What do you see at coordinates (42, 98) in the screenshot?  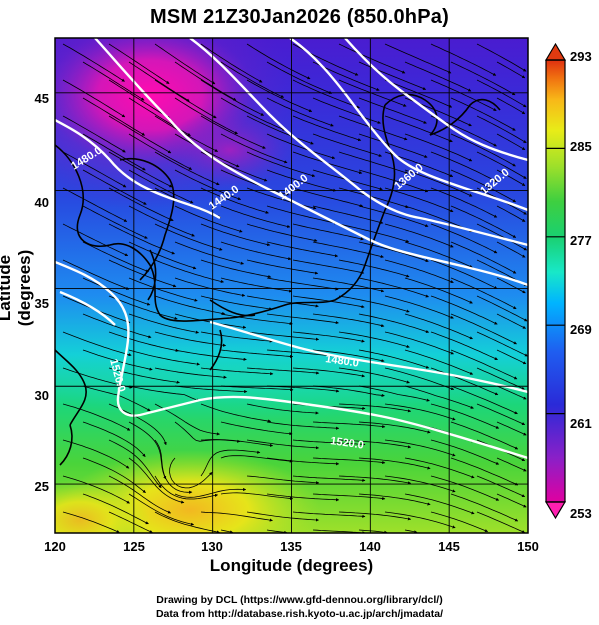 I see `y-tick-label: 45` at bounding box center [42, 98].